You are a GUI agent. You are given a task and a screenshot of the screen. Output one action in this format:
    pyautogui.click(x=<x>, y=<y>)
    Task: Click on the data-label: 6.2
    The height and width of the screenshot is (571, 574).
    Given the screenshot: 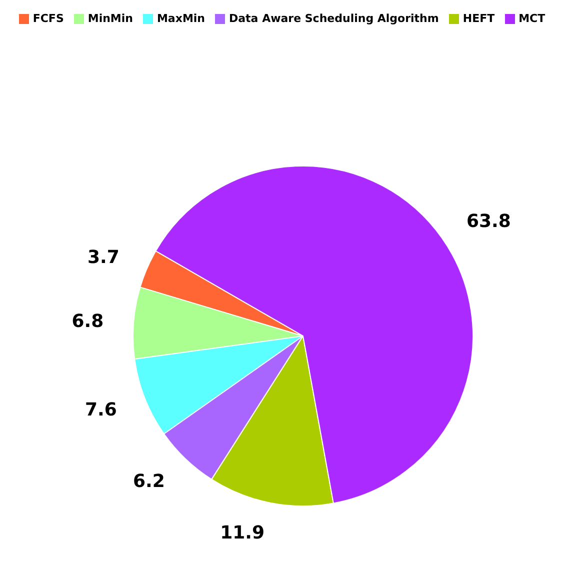 What is the action you would take?
    pyautogui.click(x=148, y=481)
    